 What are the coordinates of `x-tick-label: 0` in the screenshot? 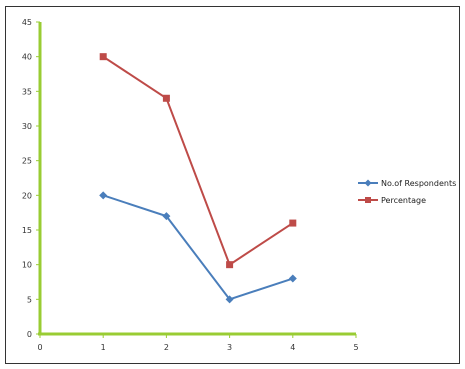 It's located at (39, 347).